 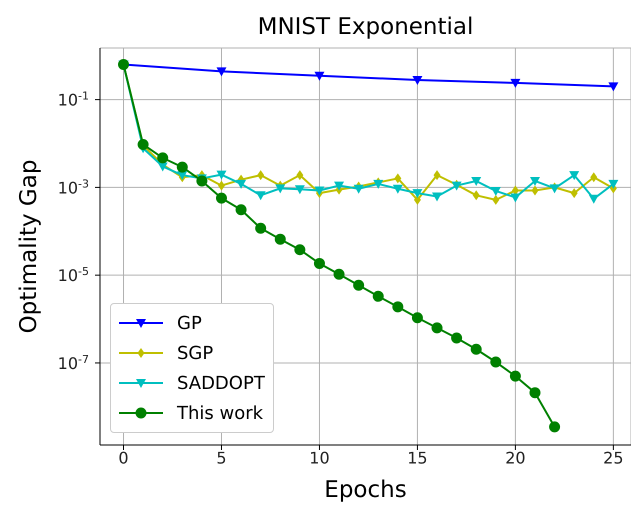 I want to click on y-tick-label: 10$^{-5}$, so click(x=73, y=275).